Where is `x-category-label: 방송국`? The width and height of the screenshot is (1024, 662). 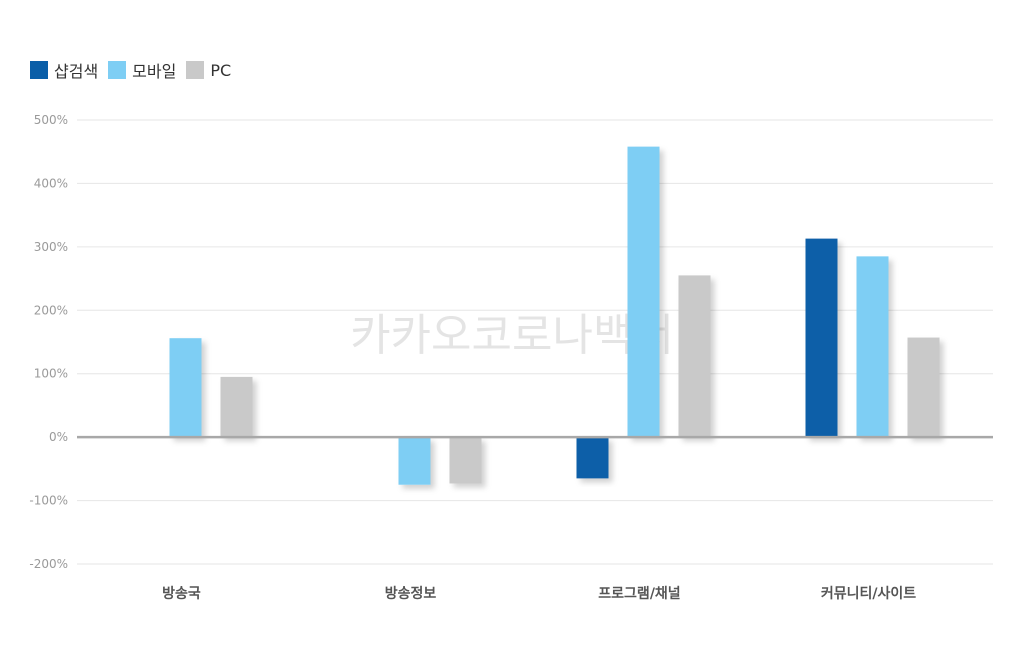
x-category-label: 방송국 is located at coordinates (181, 593).